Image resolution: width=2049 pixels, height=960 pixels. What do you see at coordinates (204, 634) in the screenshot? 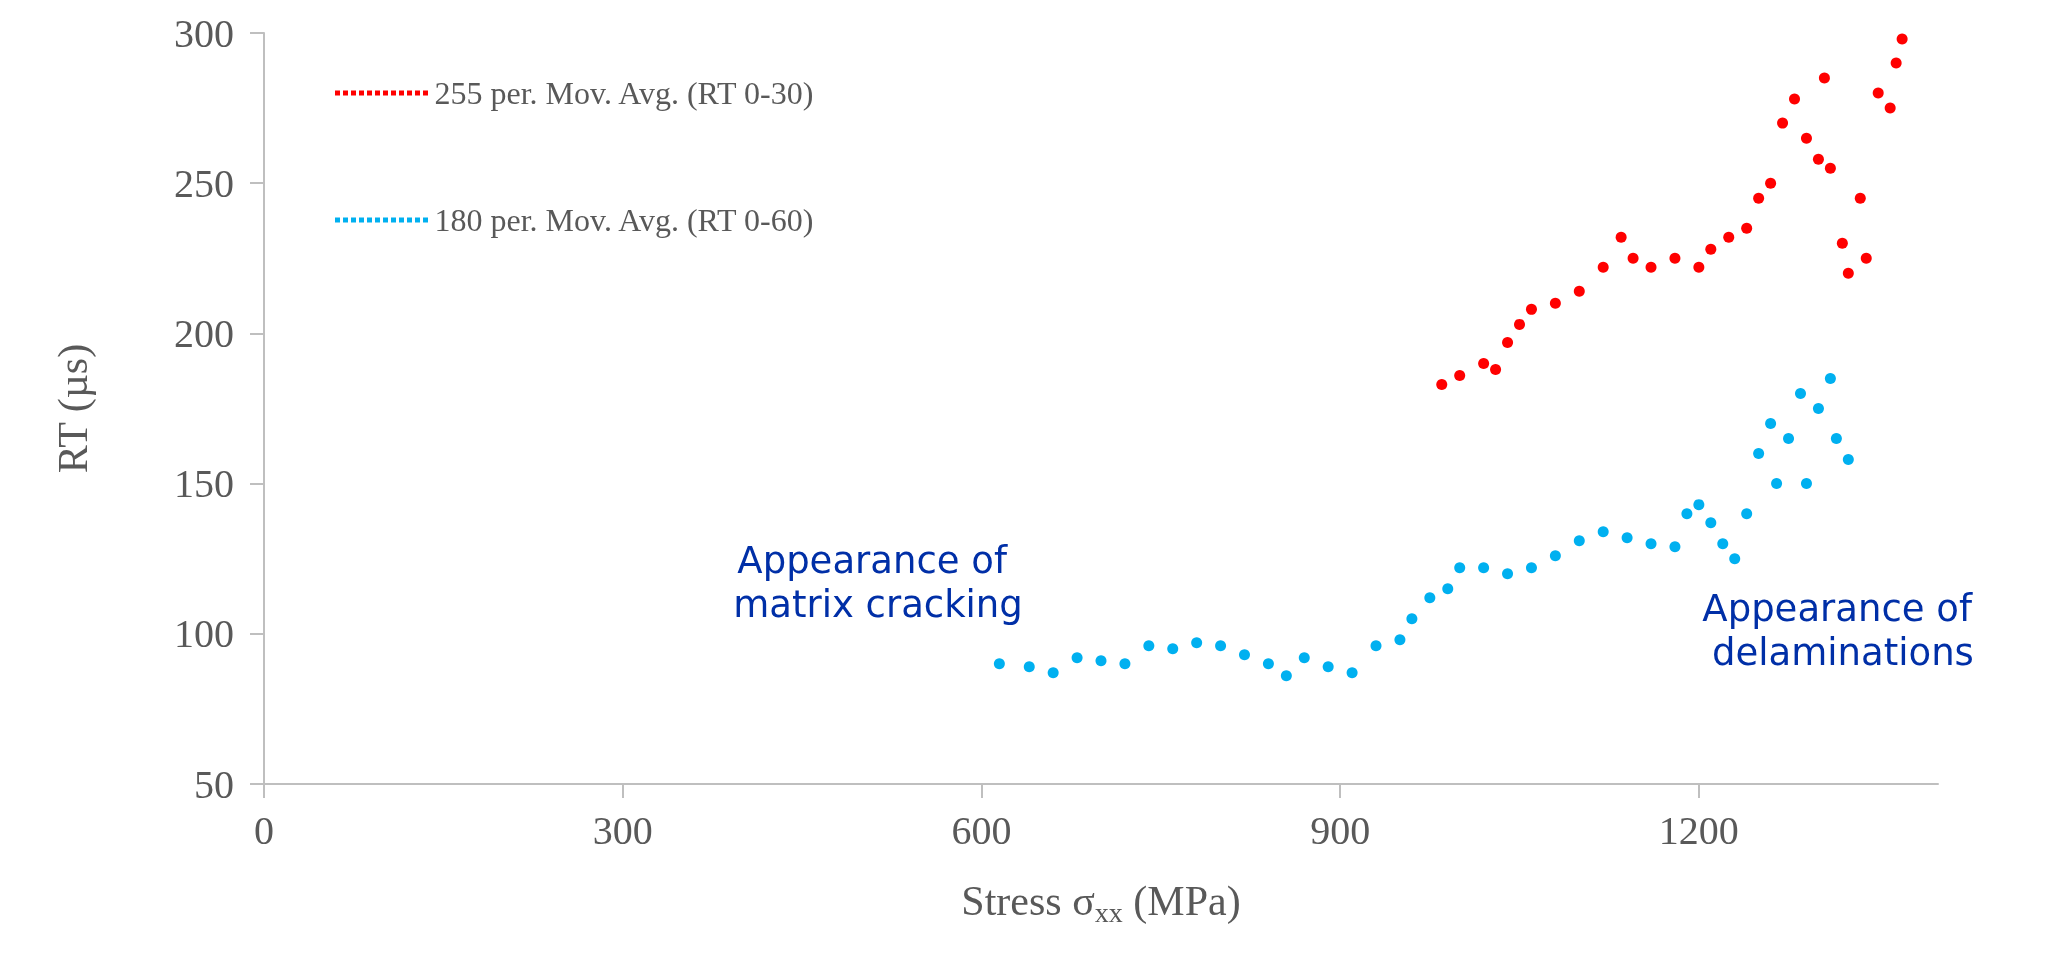
I see `y-tick-label: 100` at bounding box center [204, 634].